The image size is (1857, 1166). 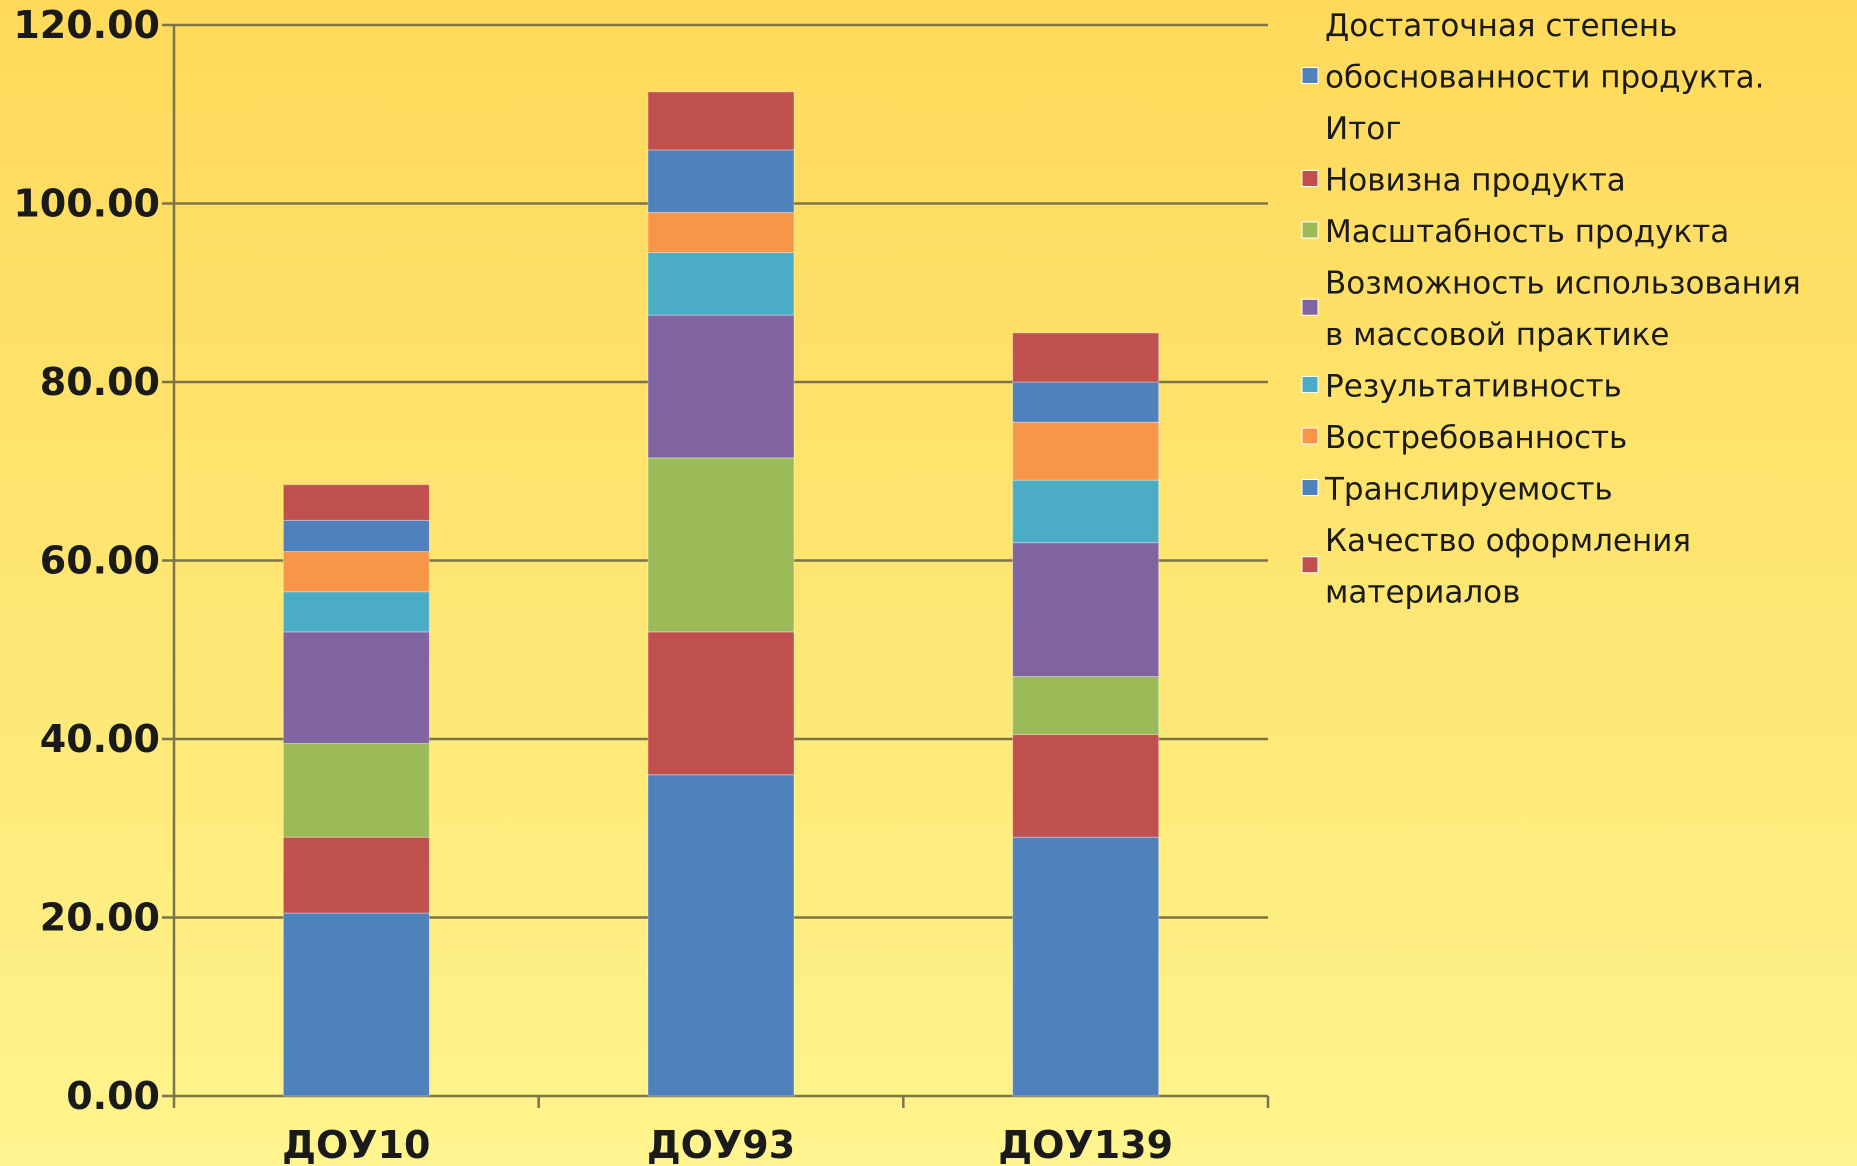 What do you see at coordinates (1497, 335) in the screenshot?
I see `legend-label: в массовой практике` at bounding box center [1497, 335].